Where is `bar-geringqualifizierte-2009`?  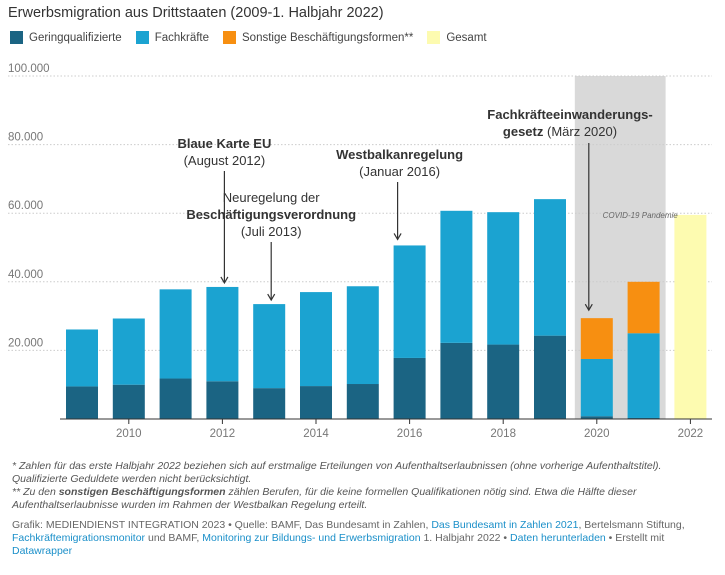
bar-geringqualifizierte-2009 is located at coordinates (82, 402).